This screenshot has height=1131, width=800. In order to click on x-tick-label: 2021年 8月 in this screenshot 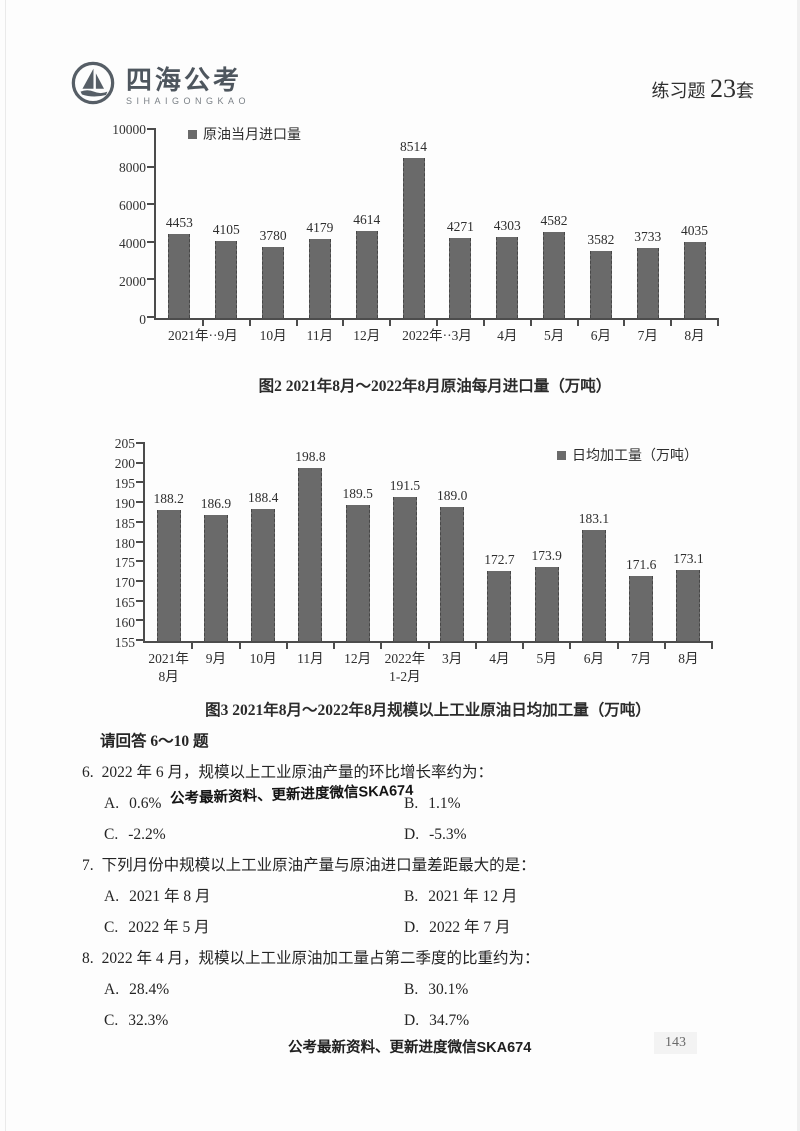, I will do `click(168, 667)`.